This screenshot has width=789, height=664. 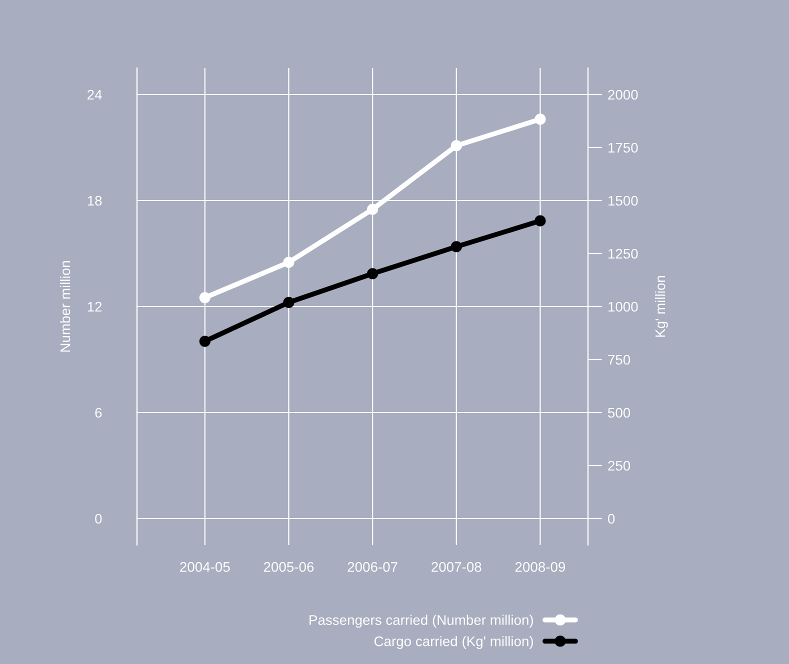 I want to click on x-tick-label: 2008-09, so click(x=540, y=567).